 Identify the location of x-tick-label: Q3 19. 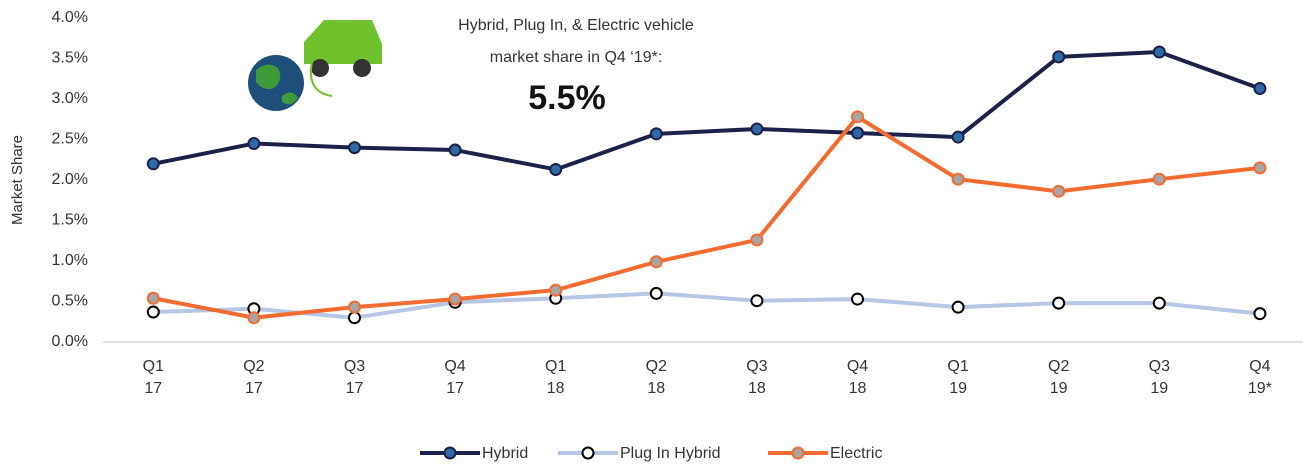
(1159, 377).